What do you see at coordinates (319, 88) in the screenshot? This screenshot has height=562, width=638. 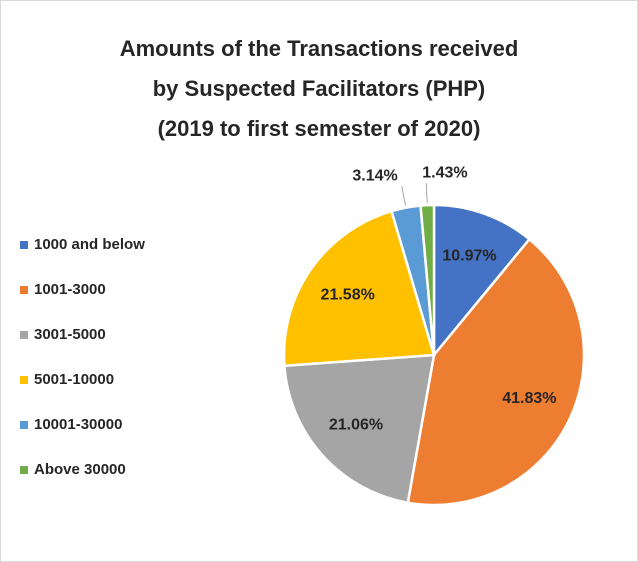 I see `chart-title: by Suspected Facilitators (PHP)` at bounding box center [319, 88].